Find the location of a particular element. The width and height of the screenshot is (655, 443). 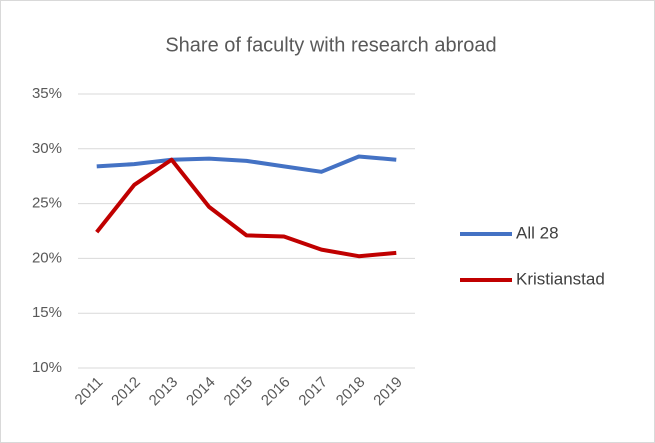

y-tick-label: 20% is located at coordinates (47, 257).